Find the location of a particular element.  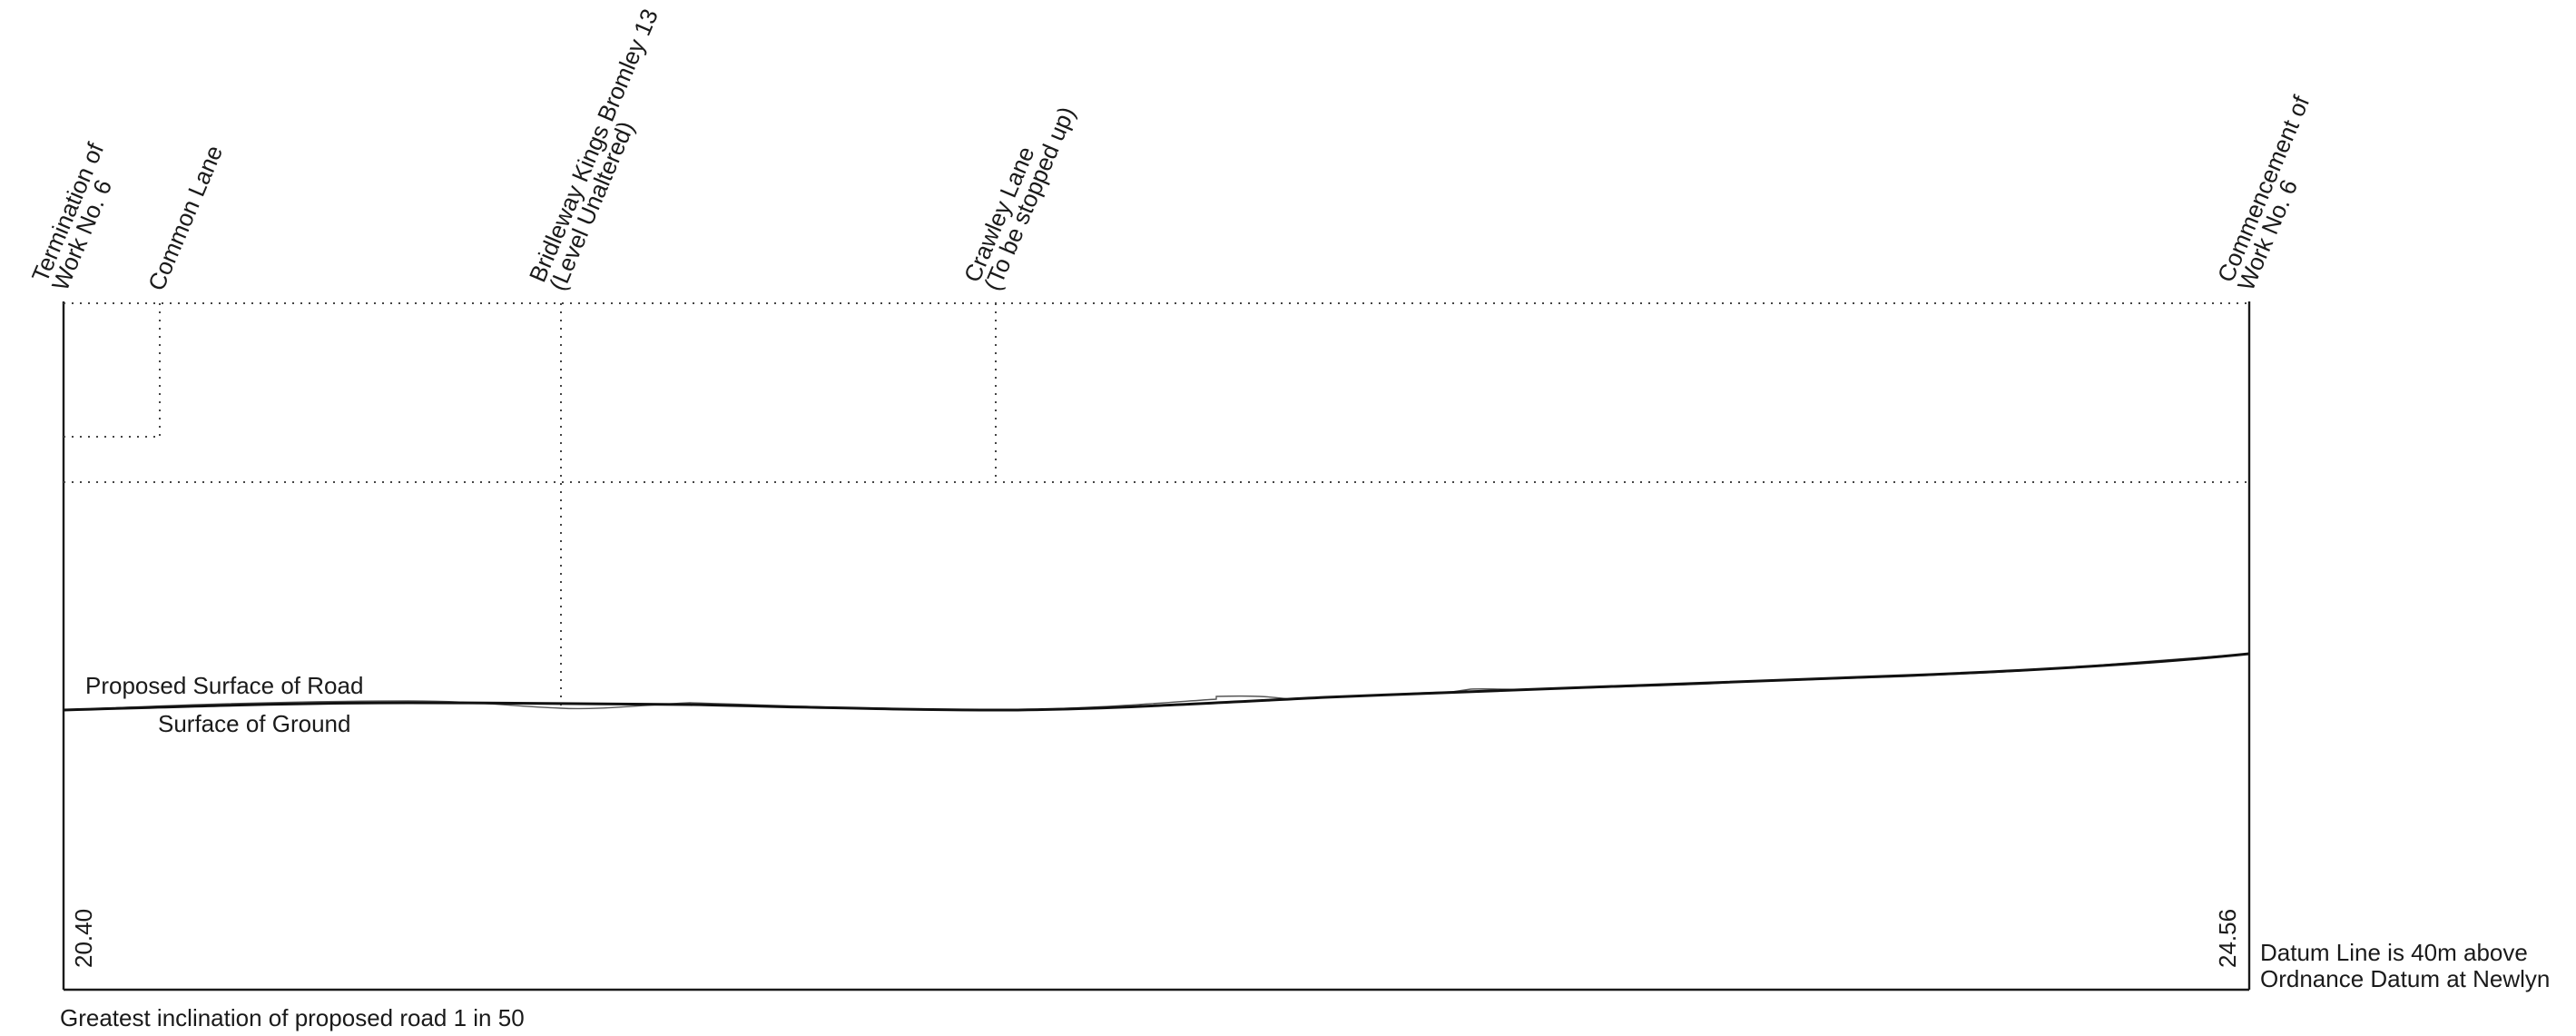

feature-label-common-lane: Common Lane is located at coordinates (185, 218).